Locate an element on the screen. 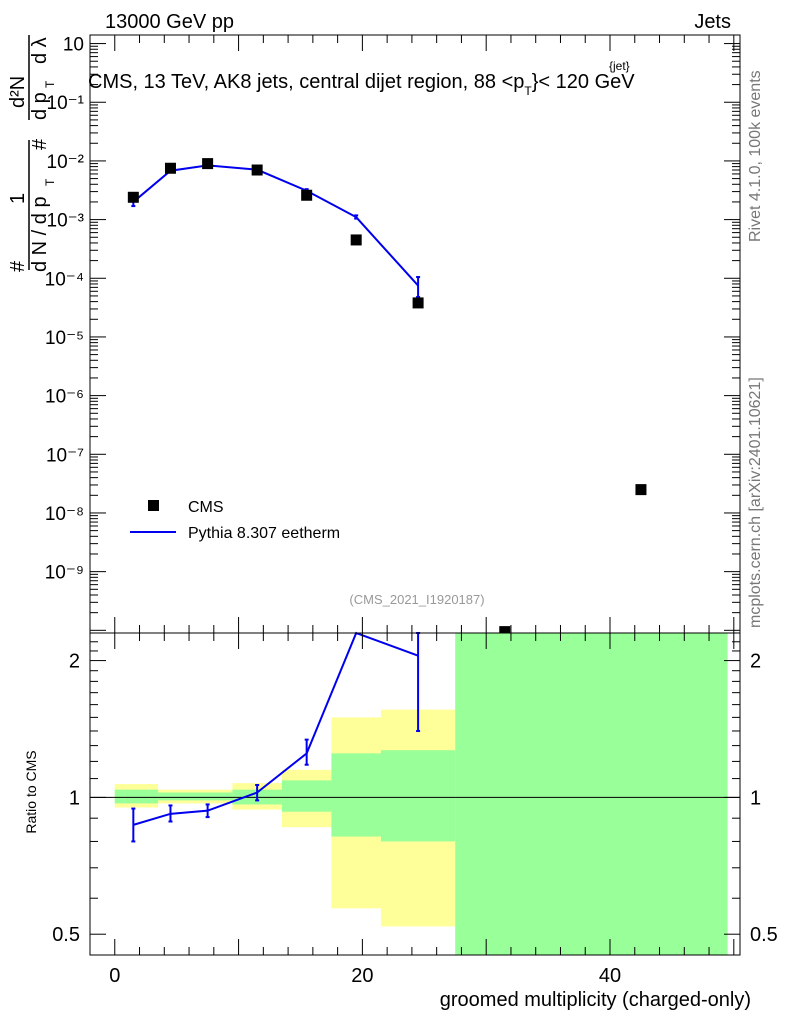 The image size is (786, 1024). side-label-rivet: Rivet 4.1.0, 100k events is located at coordinates (755, 156).